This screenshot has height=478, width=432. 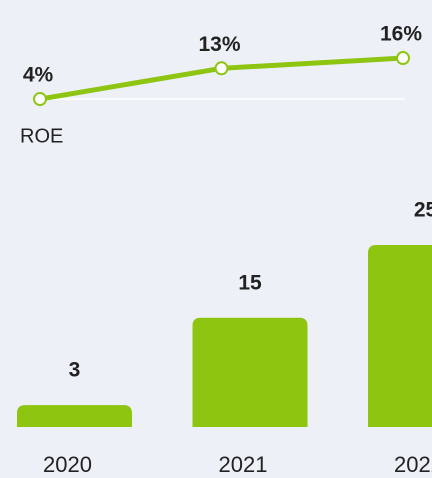 What do you see at coordinates (38, 75) in the screenshot?
I see `value-label: 4%` at bounding box center [38, 75].